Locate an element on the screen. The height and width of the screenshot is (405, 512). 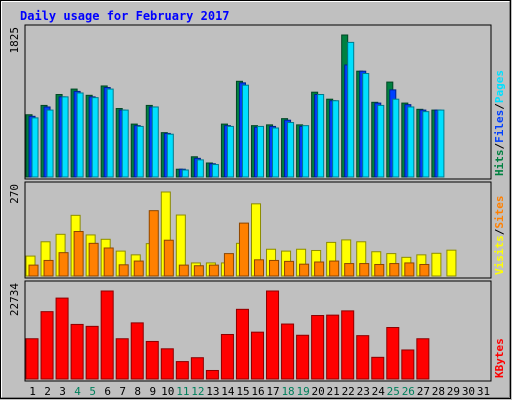
panel-1-label-4: Pages is located at coordinates (499, 86).